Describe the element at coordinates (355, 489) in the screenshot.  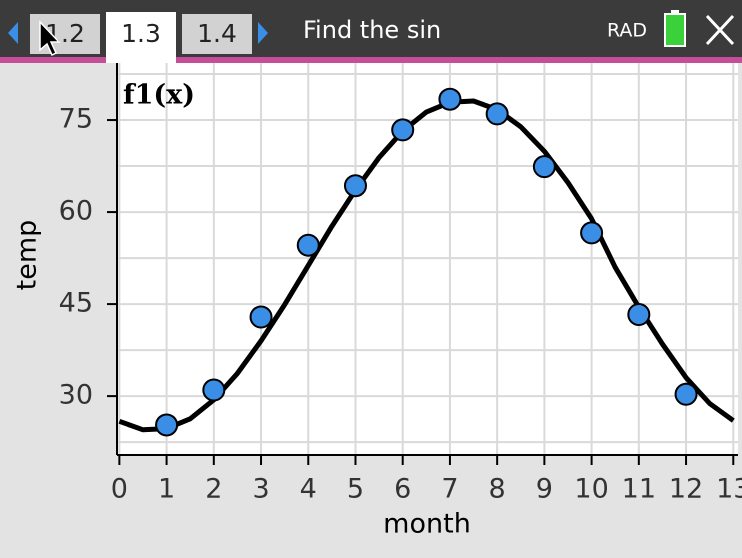
I see `x-tick-label: 5` at that location.